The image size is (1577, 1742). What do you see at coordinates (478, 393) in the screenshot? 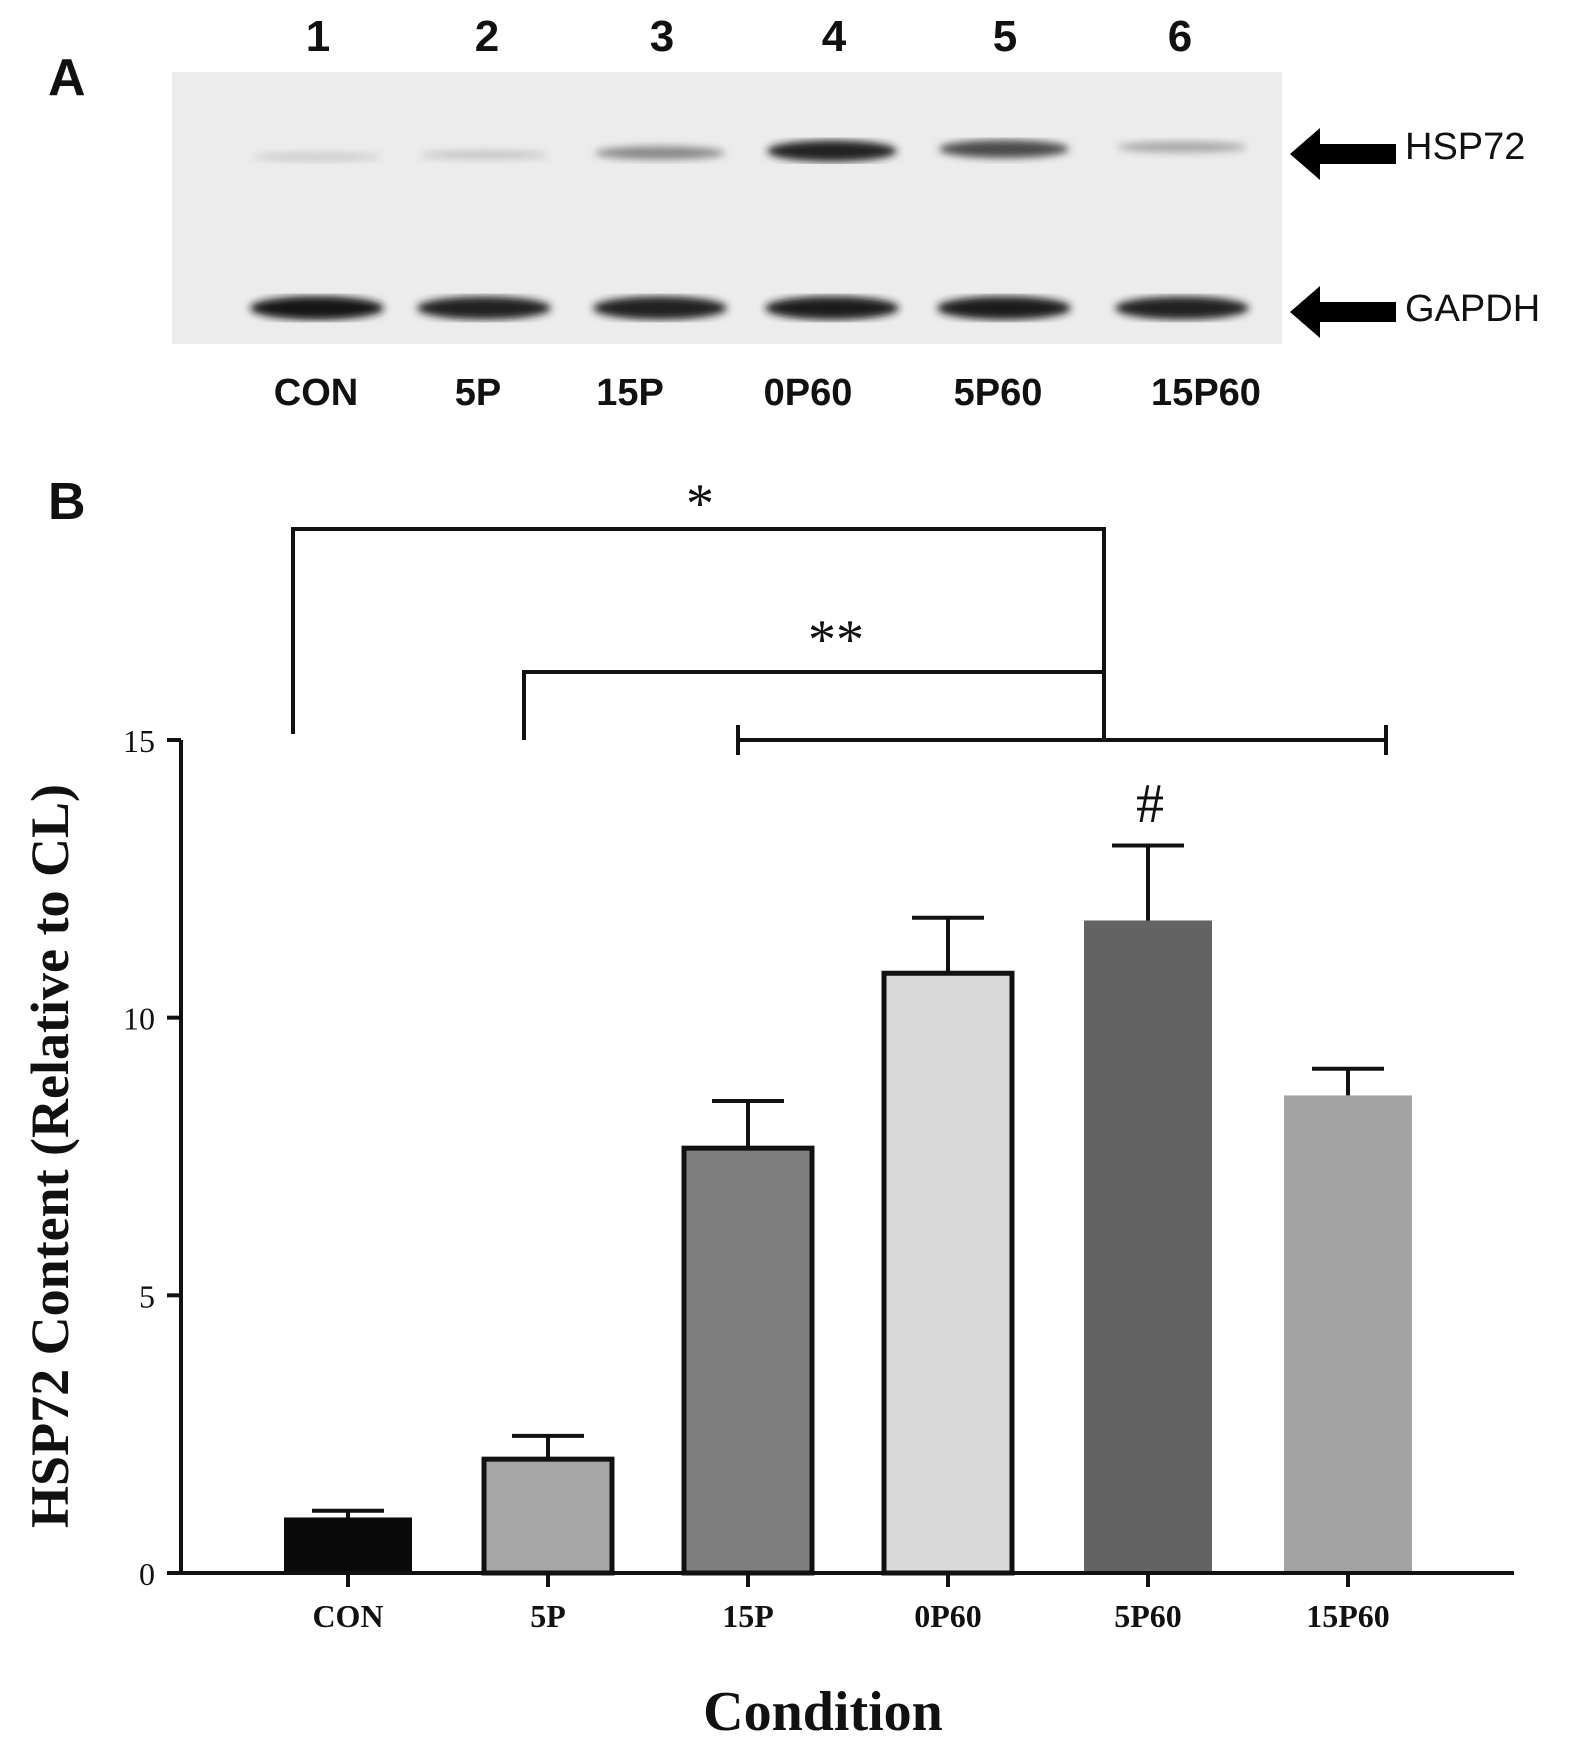
I see `lane-condition-label: 5P` at bounding box center [478, 393].